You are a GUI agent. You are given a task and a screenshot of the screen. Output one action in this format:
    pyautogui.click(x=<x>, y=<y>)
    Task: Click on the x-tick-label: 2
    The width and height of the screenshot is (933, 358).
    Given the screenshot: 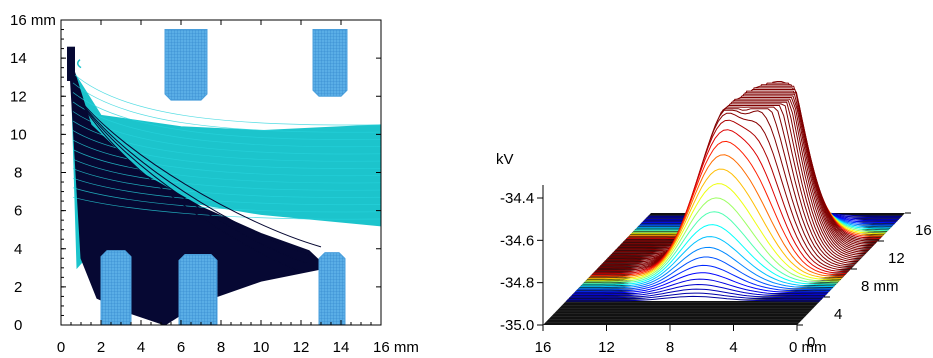 What is the action you would take?
    pyautogui.click(x=101, y=347)
    